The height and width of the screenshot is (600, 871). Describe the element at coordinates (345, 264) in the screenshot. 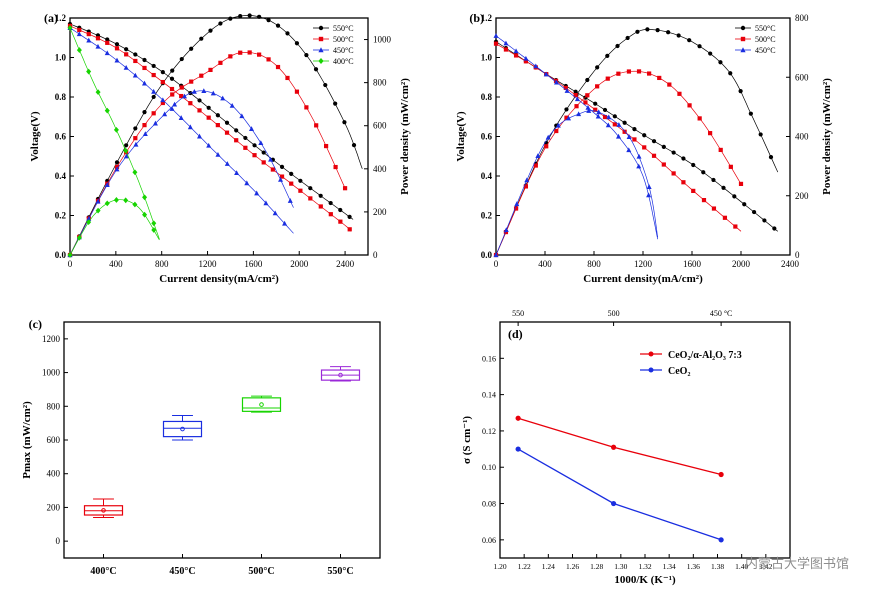

I see `x-tick-label: 2400` at that location.